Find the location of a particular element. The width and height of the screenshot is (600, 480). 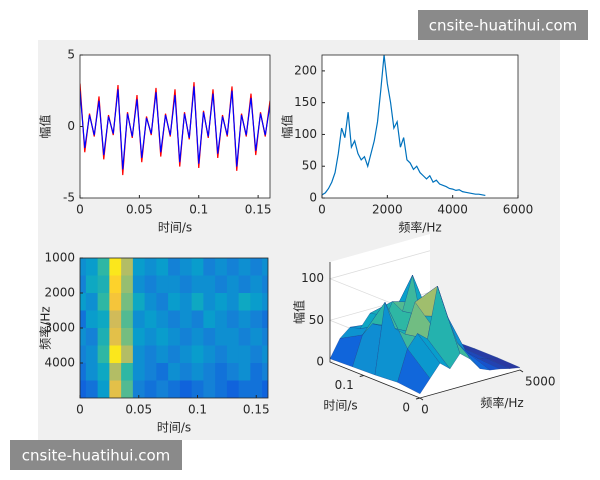

y-axis-label: 频率/Hz is located at coordinates (45, 327).